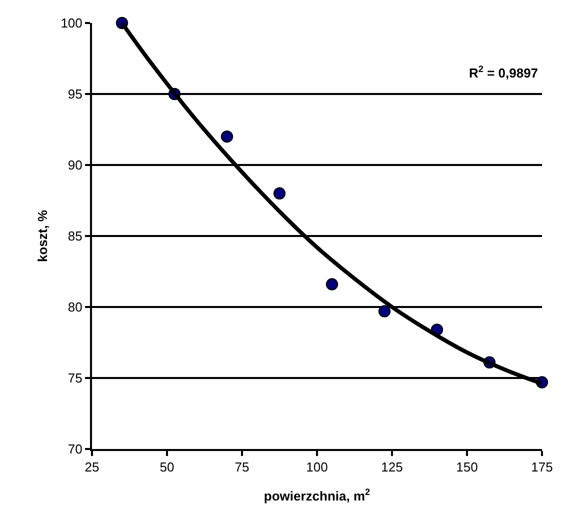  Describe the element at coordinates (242, 467) in the screenshot. I see `x-tick-label: 75` at that location.